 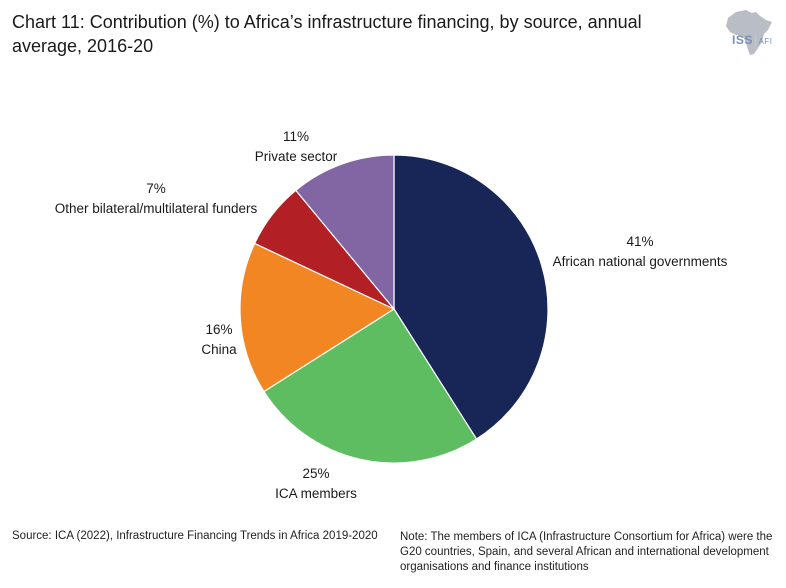 I want to click on pie-slice-private-sector, so click(x=344, y=232).